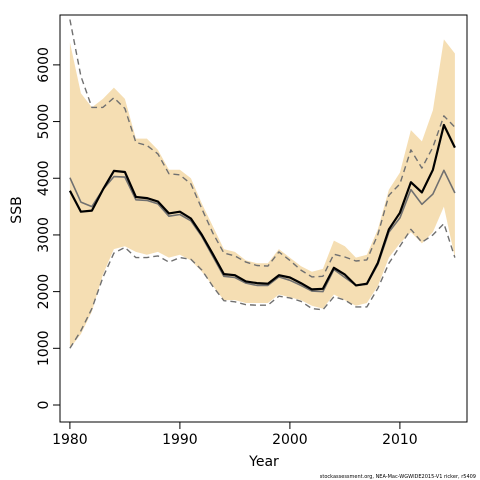  Describe the element at coordinates (400, 440) in the screenshot. I see `x-tick-label: 2010` at that location.